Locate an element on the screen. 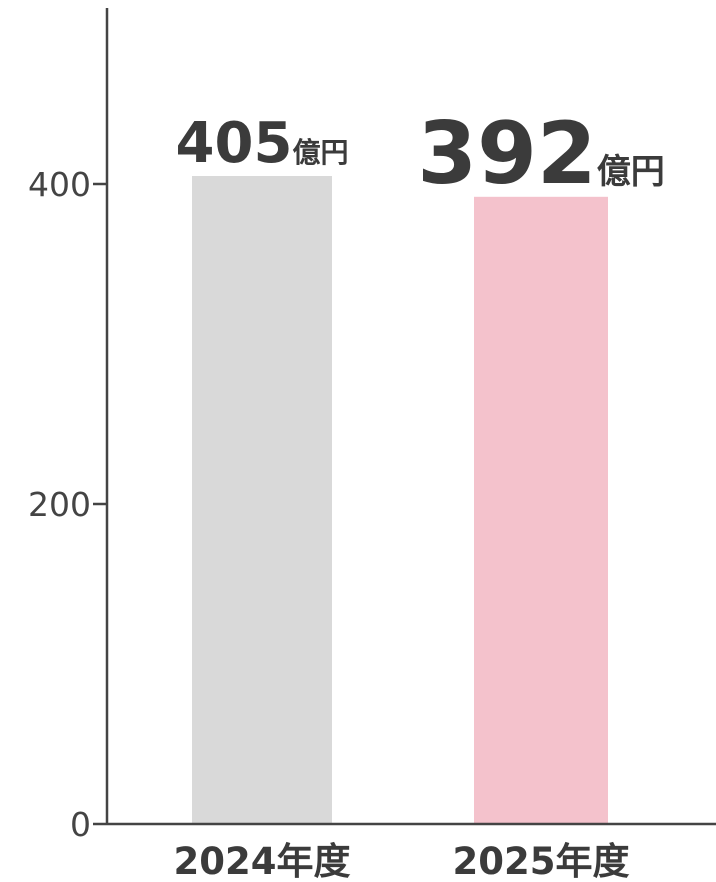 Image resolution: width=716 pixels, height=882 pixels. y-axis-ticks: 0 200 400 is located at coordinates (67, 504).